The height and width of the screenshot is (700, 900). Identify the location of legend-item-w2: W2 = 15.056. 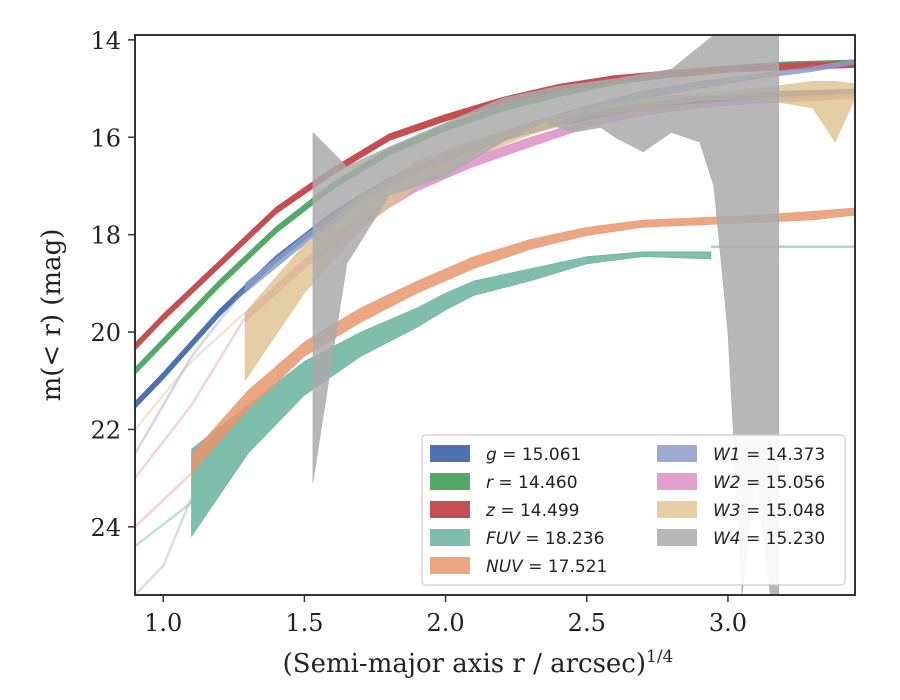
(741, 483).